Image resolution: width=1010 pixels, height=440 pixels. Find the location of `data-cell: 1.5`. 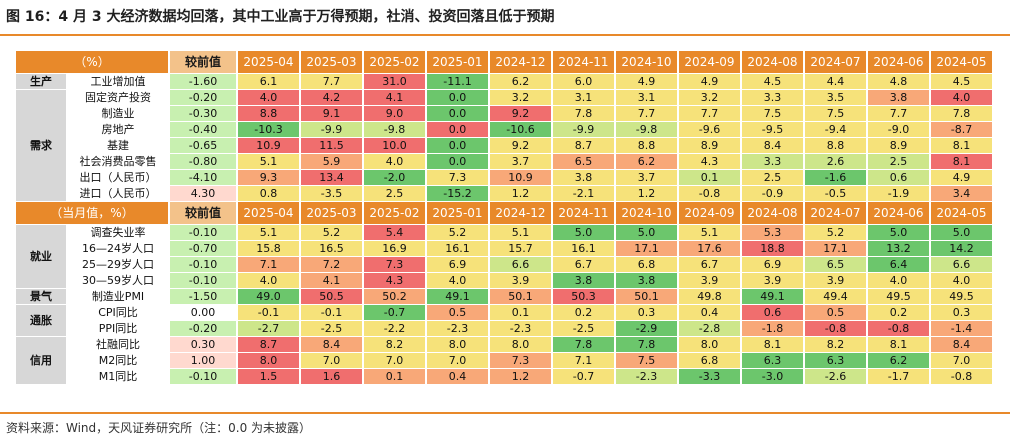

data-cell: 1.5 is located at coordinates (268, 376).